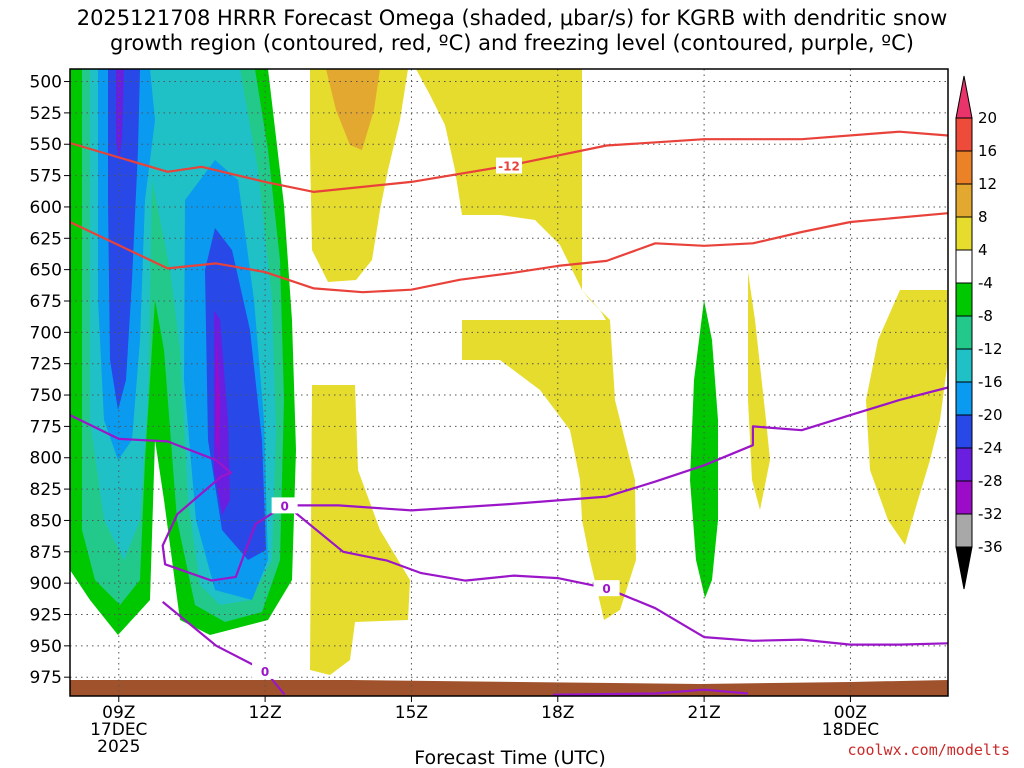 The height and width of the screenshot is (768, 1024). Describe the element at coordinates (46, 208) in the screenshot. I see `y-tick-label: 600` at that location.